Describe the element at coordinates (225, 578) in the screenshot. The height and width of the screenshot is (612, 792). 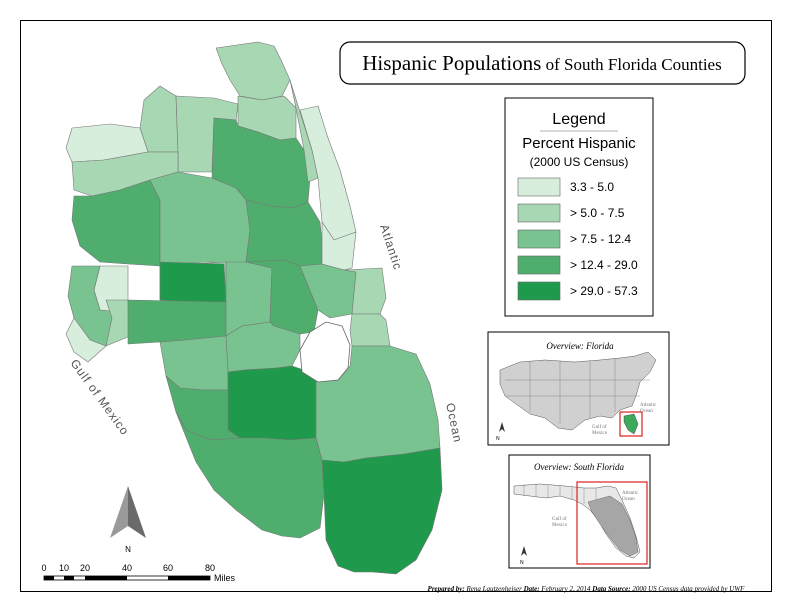
I see `scale-unit: Miles` at that location.